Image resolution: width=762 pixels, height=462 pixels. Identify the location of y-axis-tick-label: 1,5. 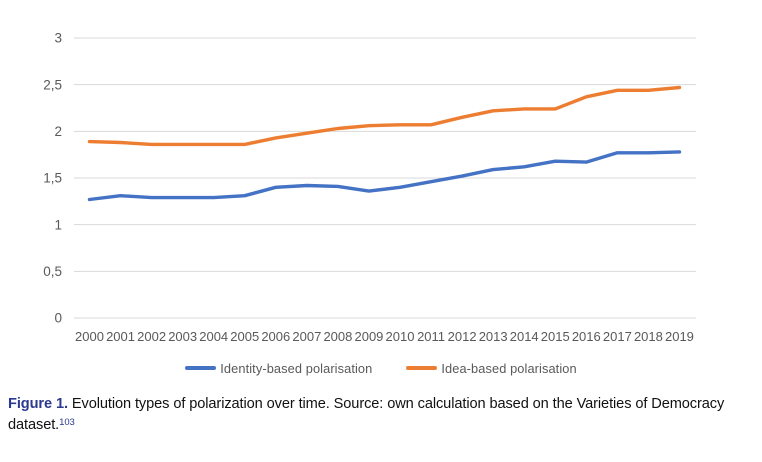
(52, 178).